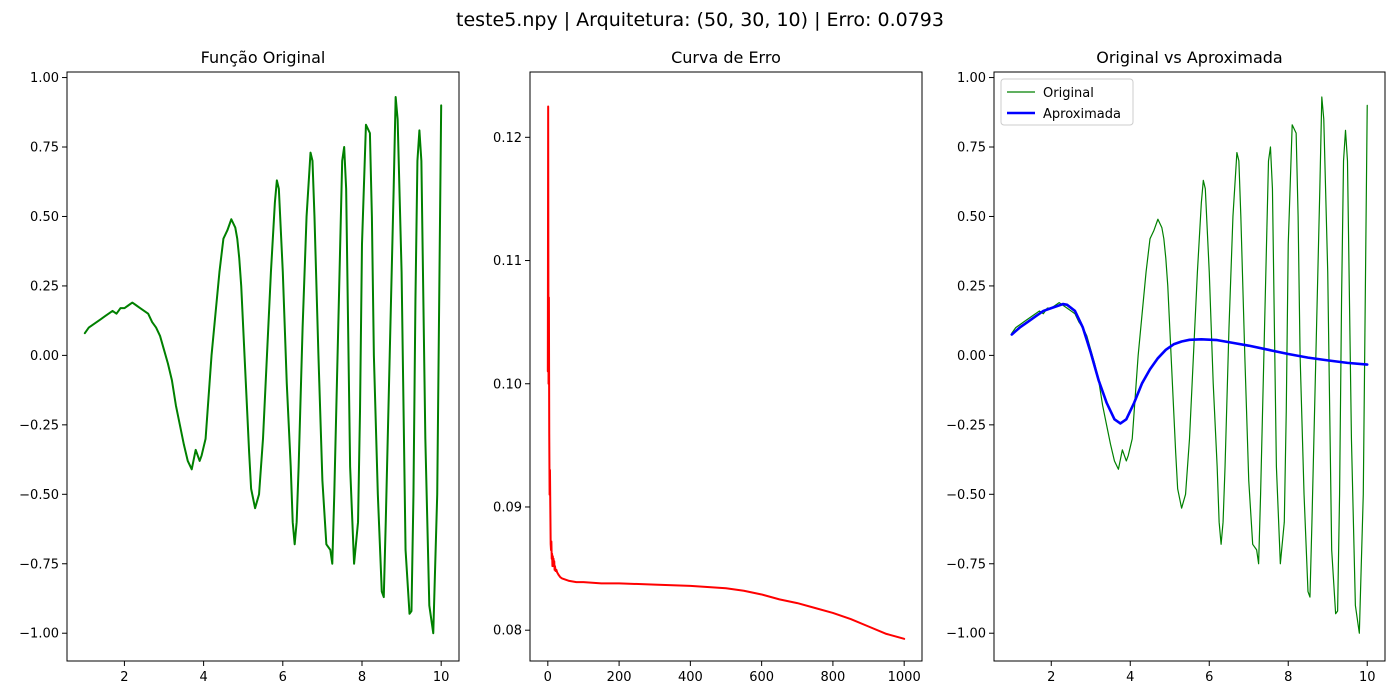 This screenshot has height=700, width=1400. I want to click on y-tick-label: 0.08, so click(507, 631).